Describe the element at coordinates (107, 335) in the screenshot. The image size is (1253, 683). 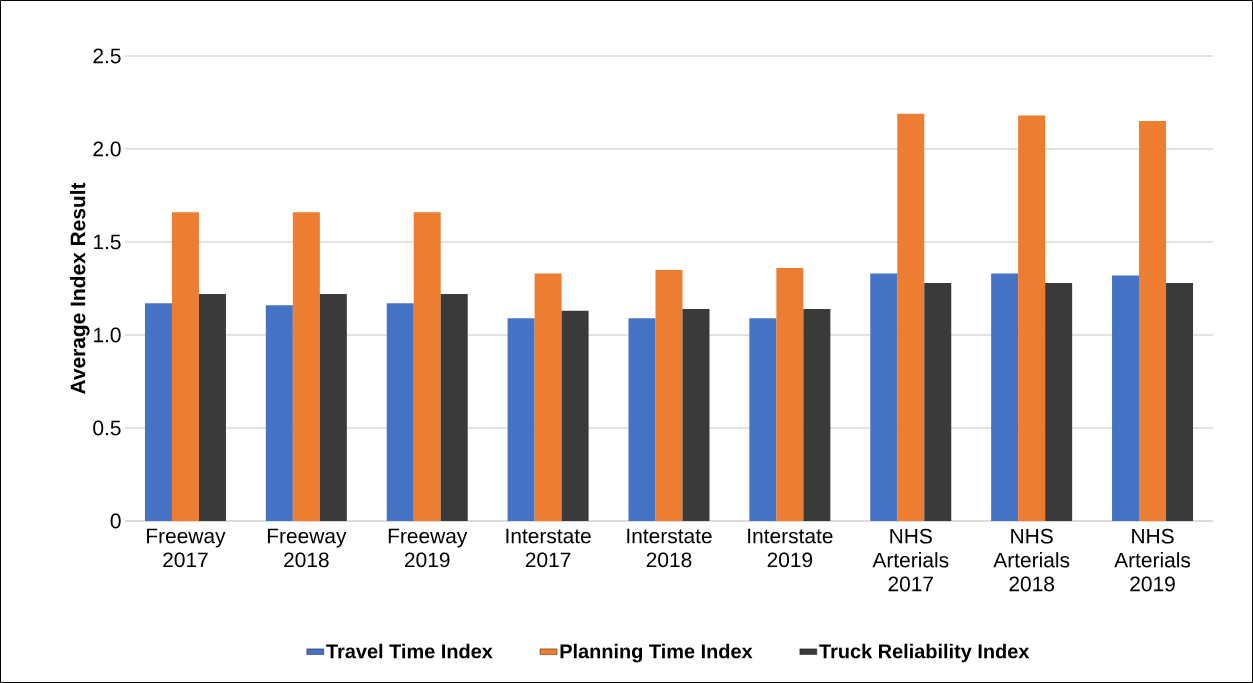
I see `y-tick-label: 1.0` at that location.